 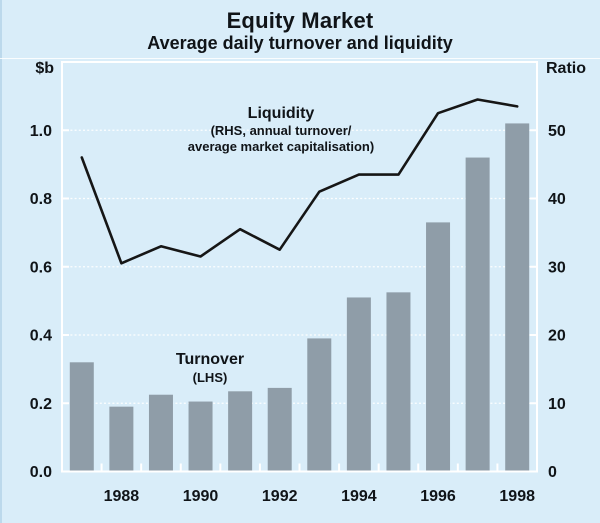 I want to click on right-axis-label-30: 30, so click(x=557, y=267).